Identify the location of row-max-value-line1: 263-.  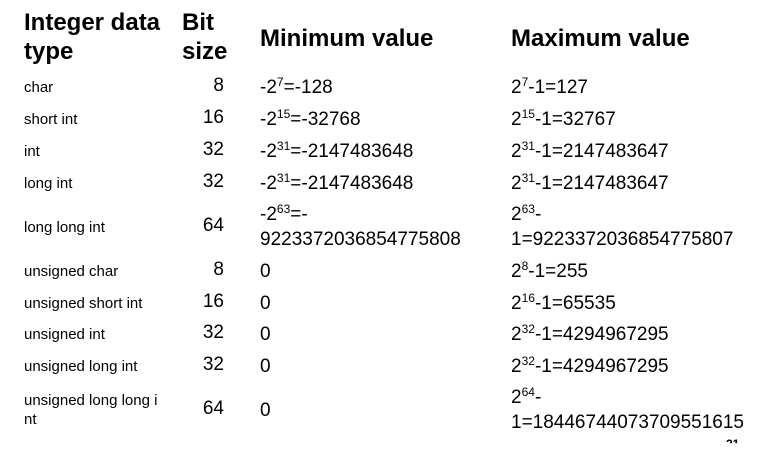
(526, 213).